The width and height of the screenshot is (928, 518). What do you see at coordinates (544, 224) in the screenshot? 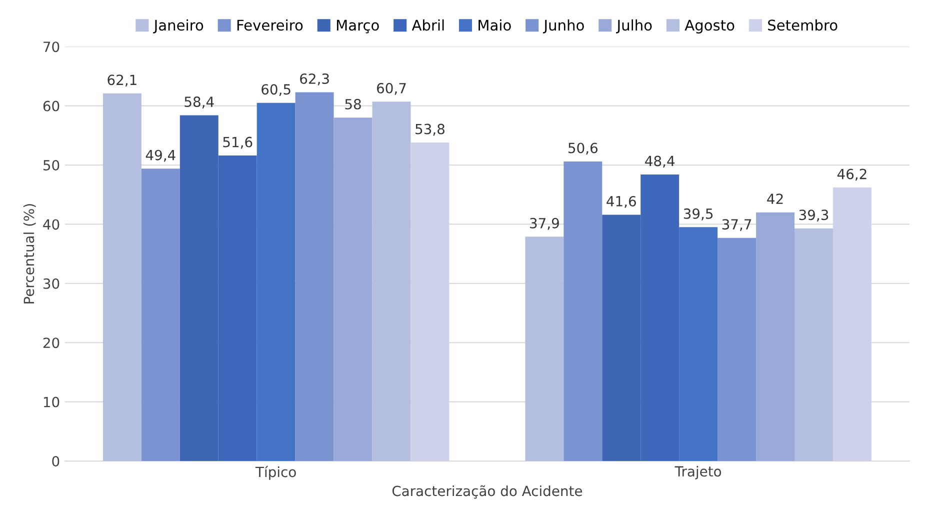
I see `data-label: 37,9` at bounding box center [544, 224].